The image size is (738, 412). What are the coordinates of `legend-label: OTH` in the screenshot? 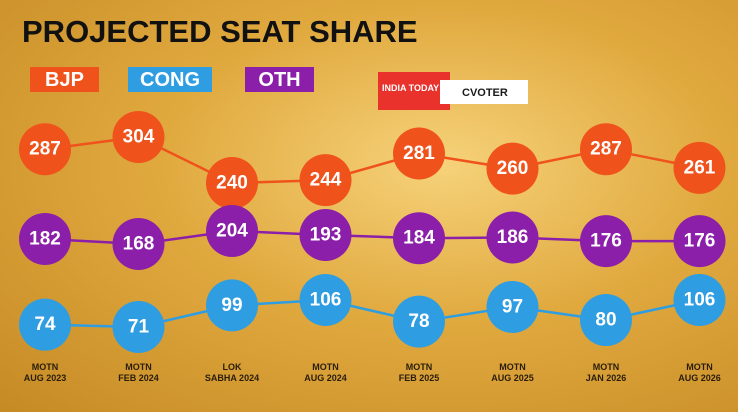 It's located at (279, 80).